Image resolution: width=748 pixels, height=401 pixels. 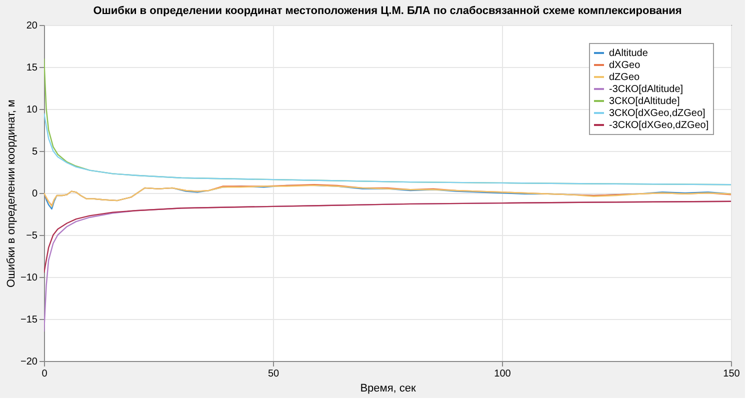 What do you see at coordinates (32, 26) in the screenshot?
I see `y-tick-label: 20` at bounding box center [32, 26].